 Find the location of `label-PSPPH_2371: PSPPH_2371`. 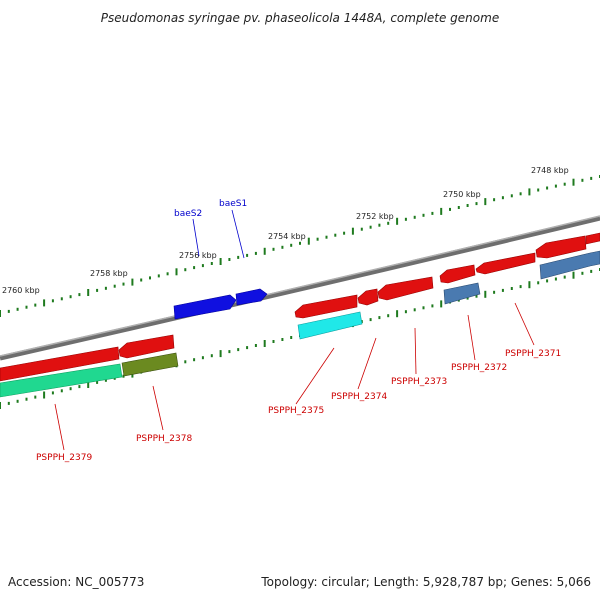

label-PSPPH_2371: PSPPH_2371 is located at coordinates (533, 354).